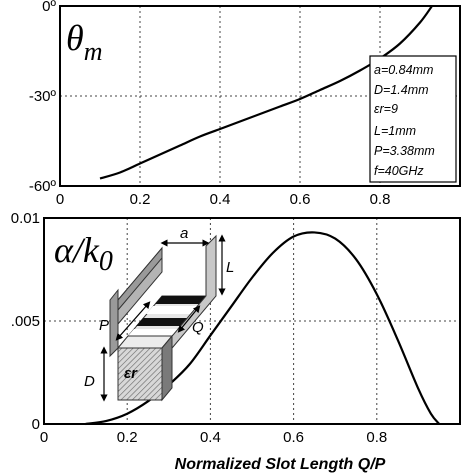 Image resolution: width=474 pixels, height=474 pixels. Describe the element at coordinates (220, 199) in the screenshot. I see `top-x-tick-label: 0.4` at that location.